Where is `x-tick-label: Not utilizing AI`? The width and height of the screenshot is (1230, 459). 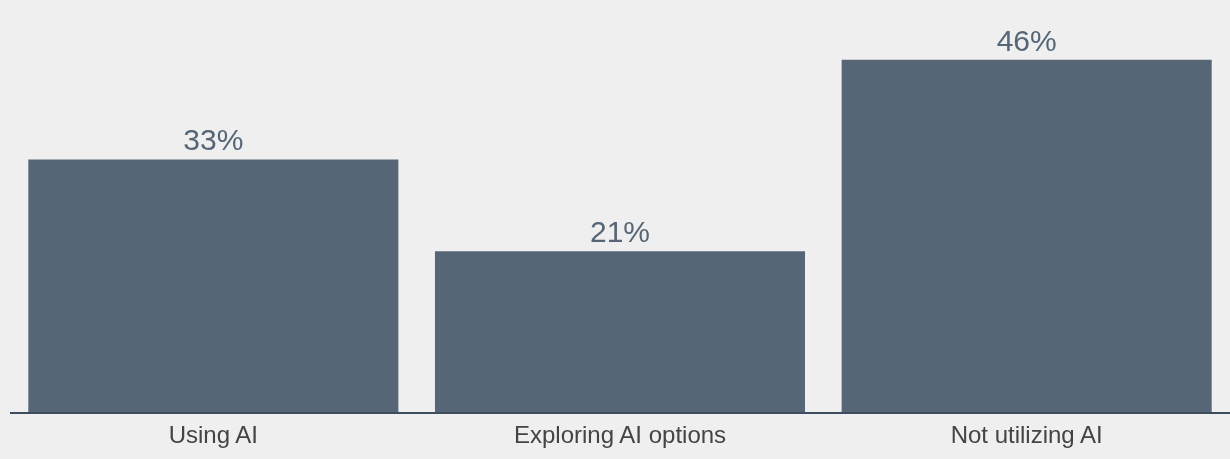
x-tick-label: Not utilizing AI is located at coordinates (1026, 434).